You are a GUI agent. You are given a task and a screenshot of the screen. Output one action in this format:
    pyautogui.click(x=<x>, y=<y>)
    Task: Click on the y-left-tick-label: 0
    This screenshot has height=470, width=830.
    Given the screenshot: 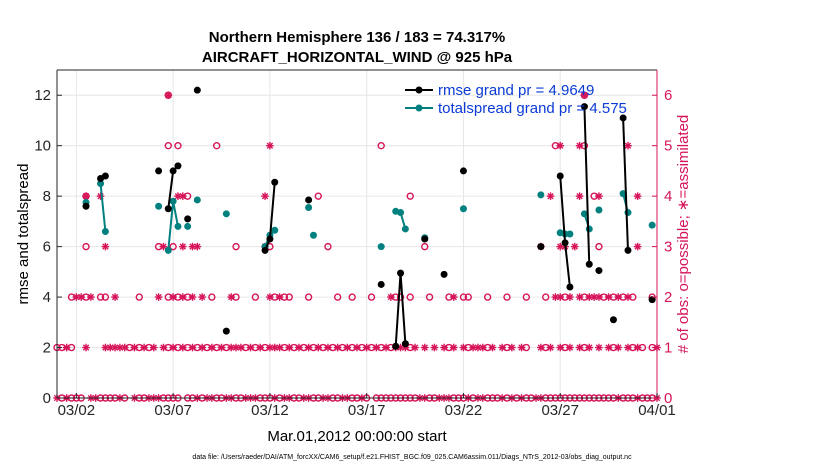 What is the action you would take?
    pyautogui.click(x=47, y=398)
    